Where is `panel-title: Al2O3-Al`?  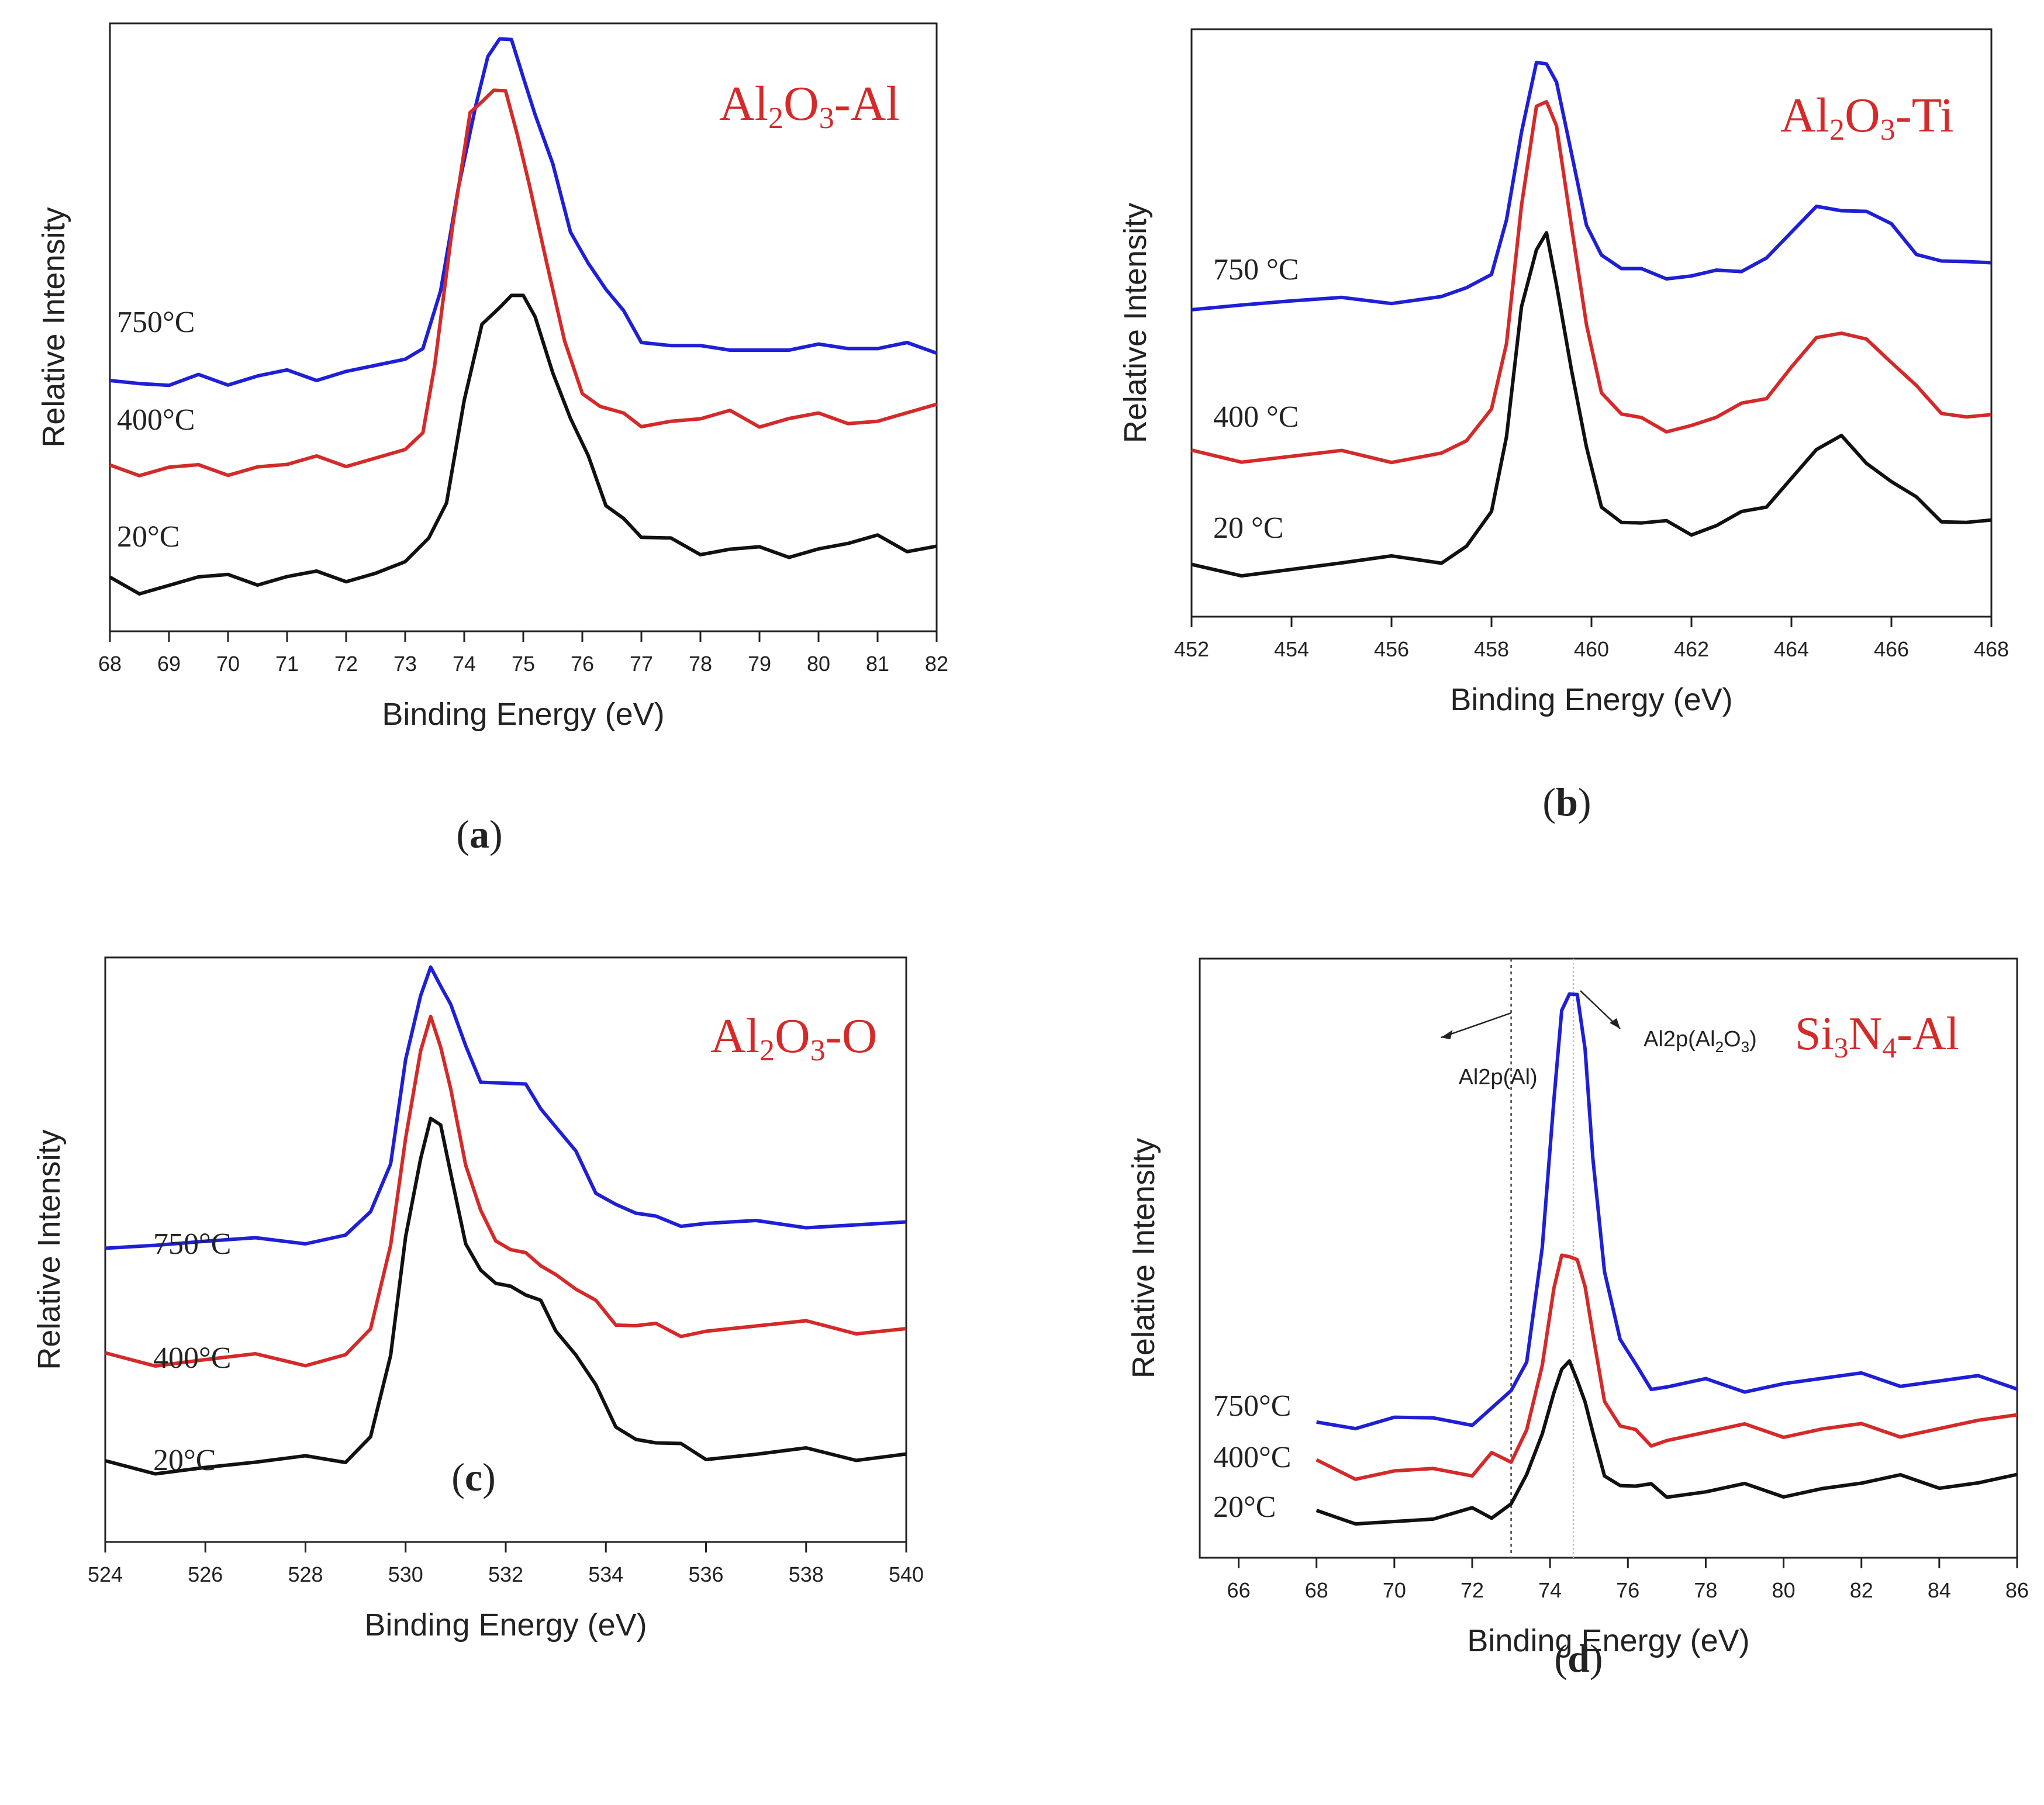 panel-title: Al2O3-Al is located at coordinates (809, 106).